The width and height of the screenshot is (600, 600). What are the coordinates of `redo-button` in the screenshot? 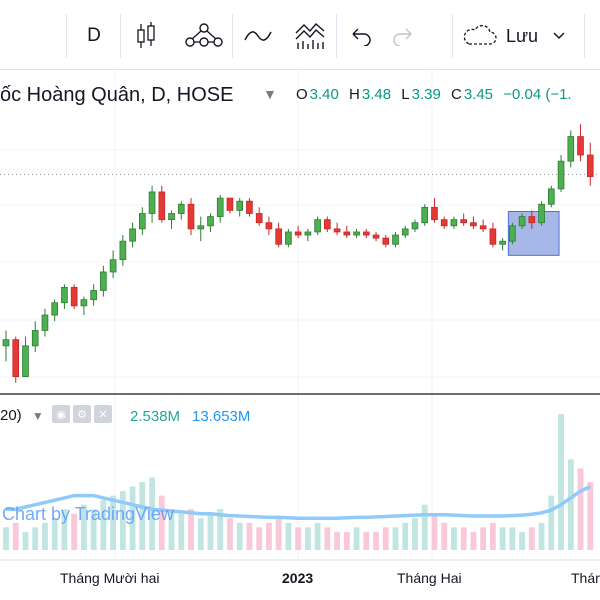 It's located at (403, 36).